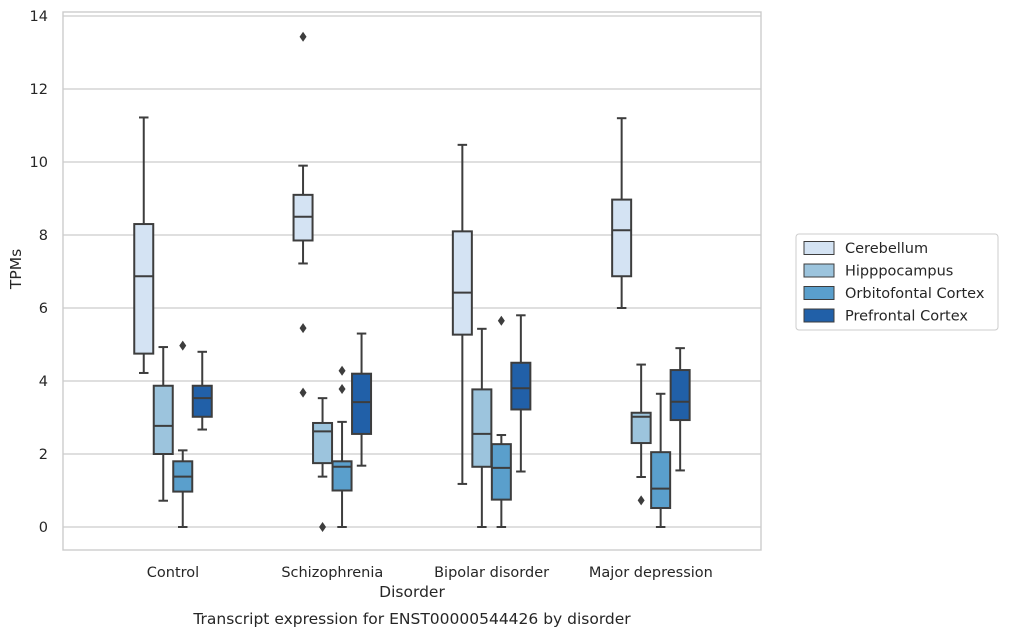 The width and height of the screenshot is (1009, 637). Describe the element at coordinates (915, 294) in the screenshot. I see `legend-label: Orbitofontal Cortex` at that location.